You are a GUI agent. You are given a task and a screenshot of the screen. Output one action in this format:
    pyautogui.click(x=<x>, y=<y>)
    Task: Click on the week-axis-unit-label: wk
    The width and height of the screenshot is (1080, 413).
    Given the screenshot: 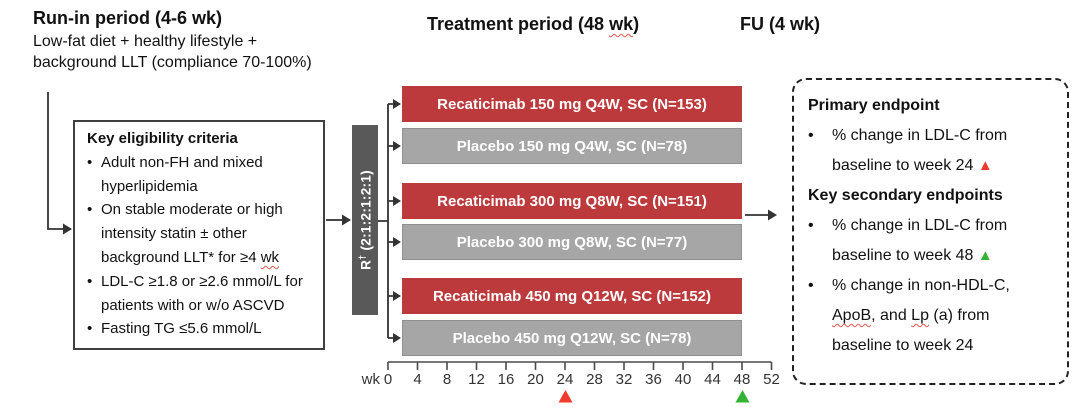 What is the action you would take?
    pyautogui.click(x=370, y=379)
    